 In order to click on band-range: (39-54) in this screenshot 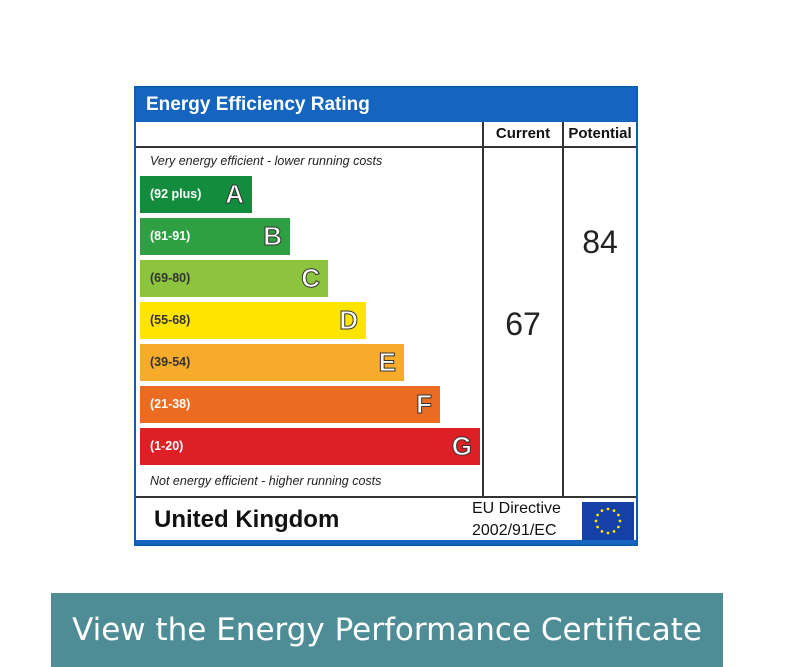, I will do `click(170, 362)`.